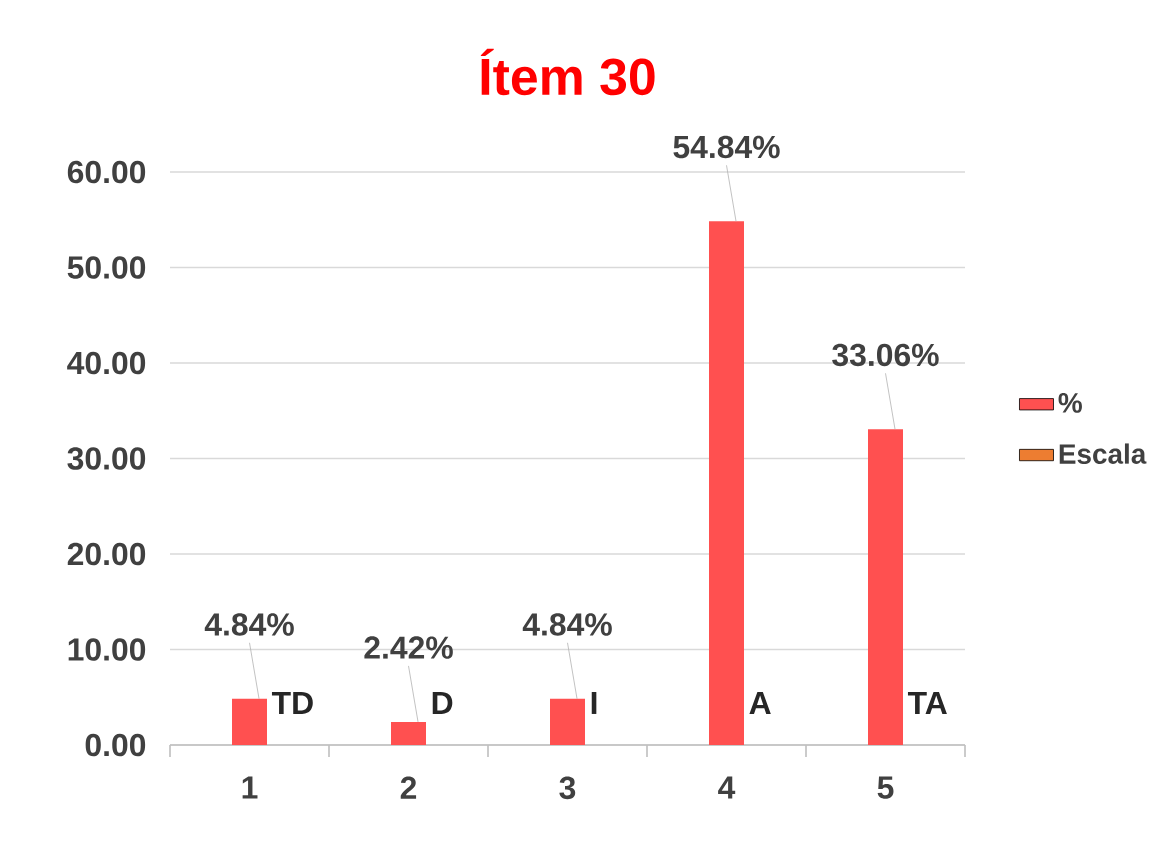  Describe the element at coordinates (408, 647) in the screenshot. I see `data-label: 2.42%` at that location.